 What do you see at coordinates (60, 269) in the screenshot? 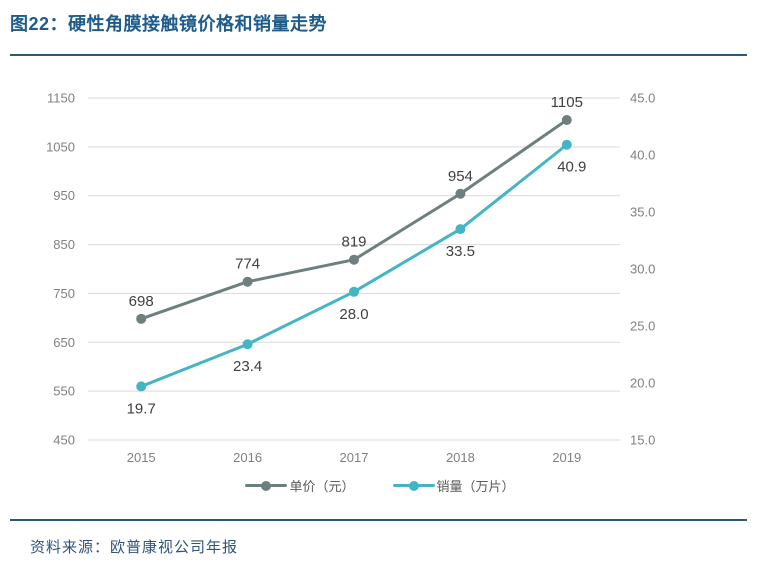
I see `left-axis-labels: 1150 1050 950 850 750 650 550 450` at bounding box center [60, 269].